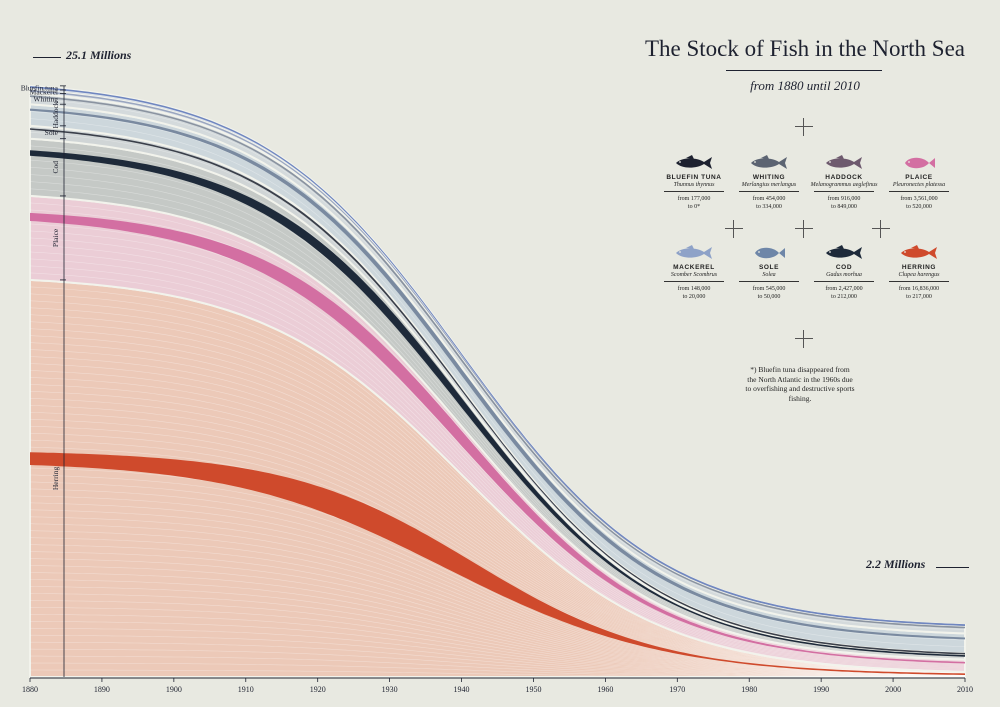  Describe the element at coordinates (605, 689) in the screenshot. I see `x-tick-label: 1960` at that location.